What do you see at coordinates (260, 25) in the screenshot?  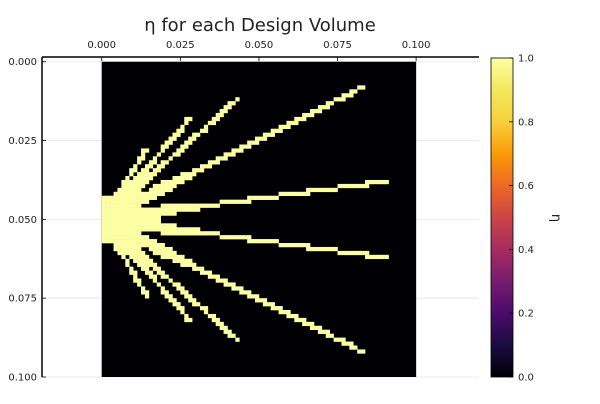 I see `chart-title: η for each Design Volume` at bounding box center [260, 25].